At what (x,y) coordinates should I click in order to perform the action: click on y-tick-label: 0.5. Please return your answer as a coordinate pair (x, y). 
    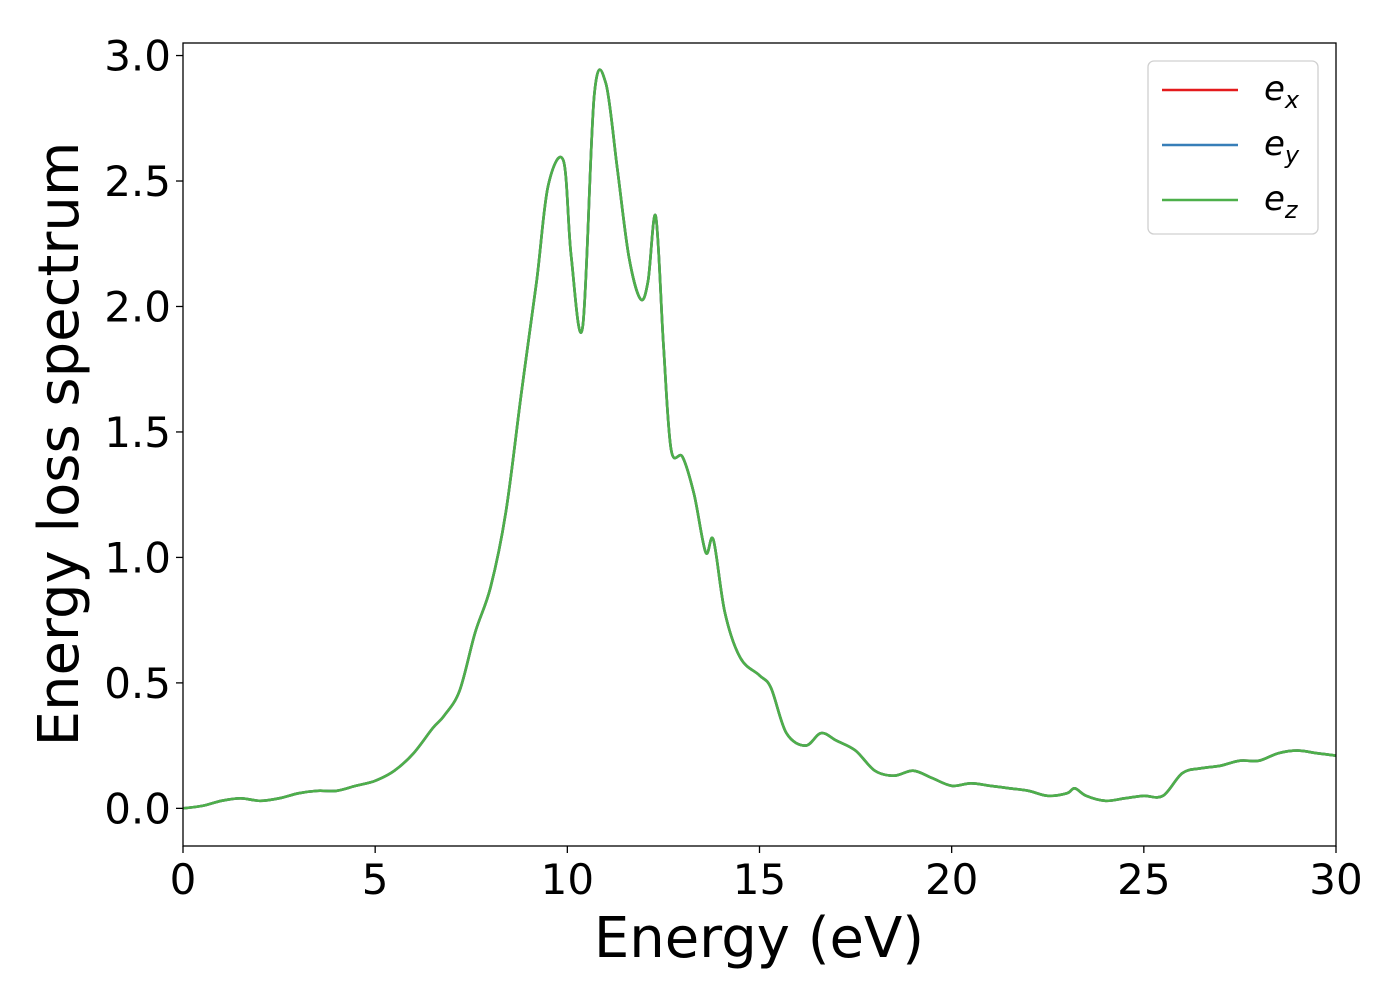
    Looking at the image, I should click on (137, 683).